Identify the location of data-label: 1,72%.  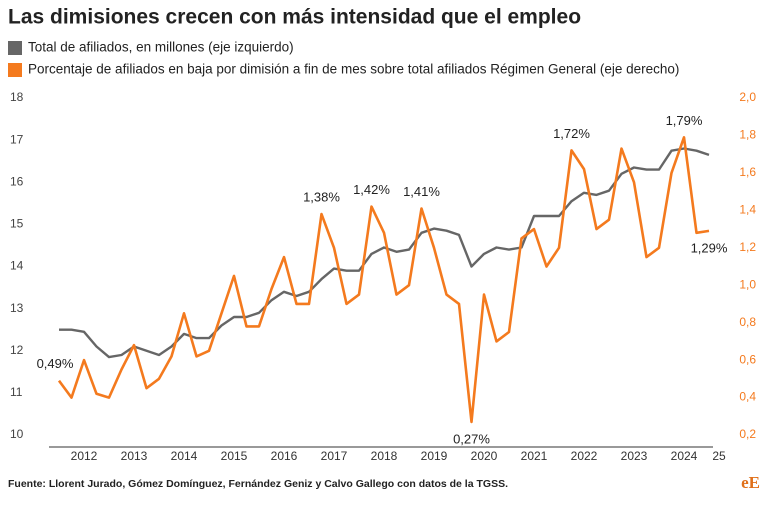
(571, 133).